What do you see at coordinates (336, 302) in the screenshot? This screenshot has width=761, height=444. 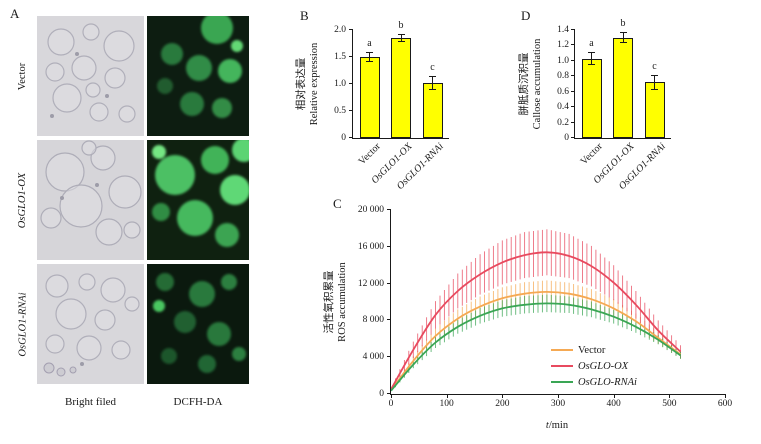 I see `panel-c-yaxis-title: 活性氧积累量 ROS accumulation` at bounding box center [336, 302].